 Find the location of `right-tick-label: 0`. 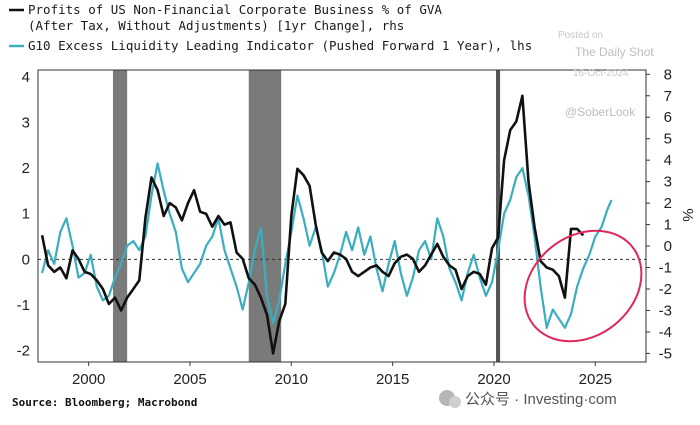

right-tick-label: 0 is located at coordinates (668, 246).